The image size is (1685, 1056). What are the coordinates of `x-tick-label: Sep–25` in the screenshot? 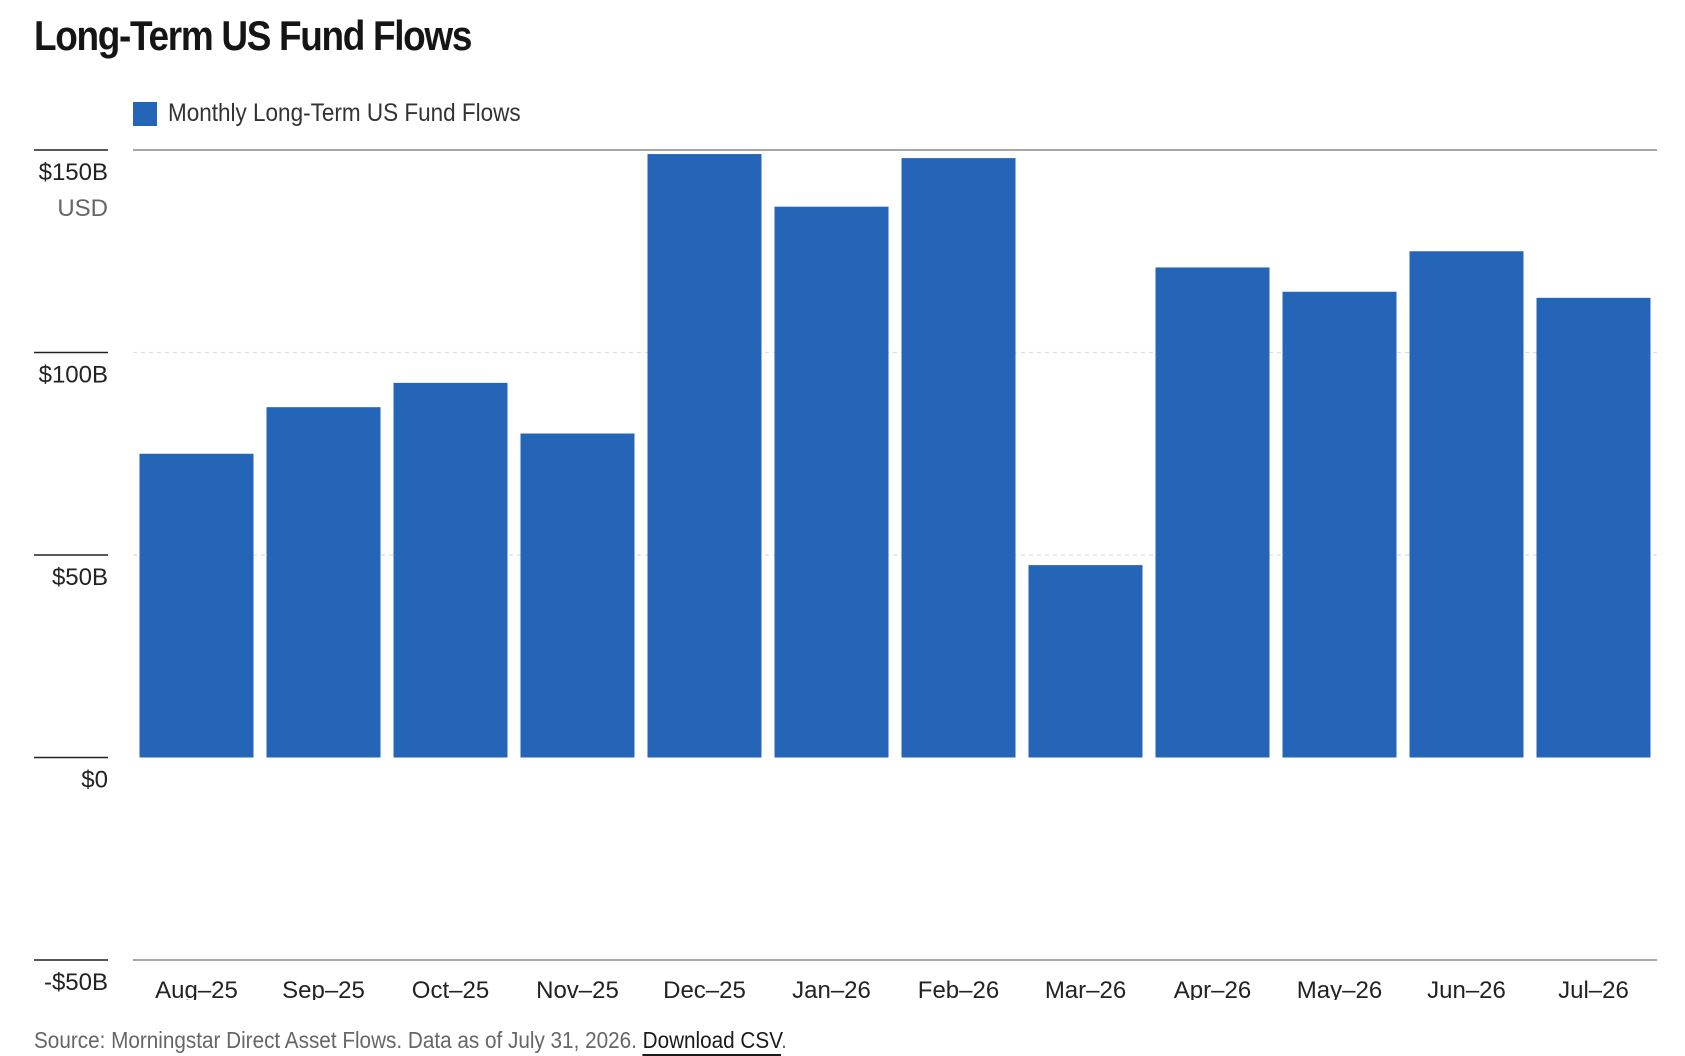 It's located at (323, 988).